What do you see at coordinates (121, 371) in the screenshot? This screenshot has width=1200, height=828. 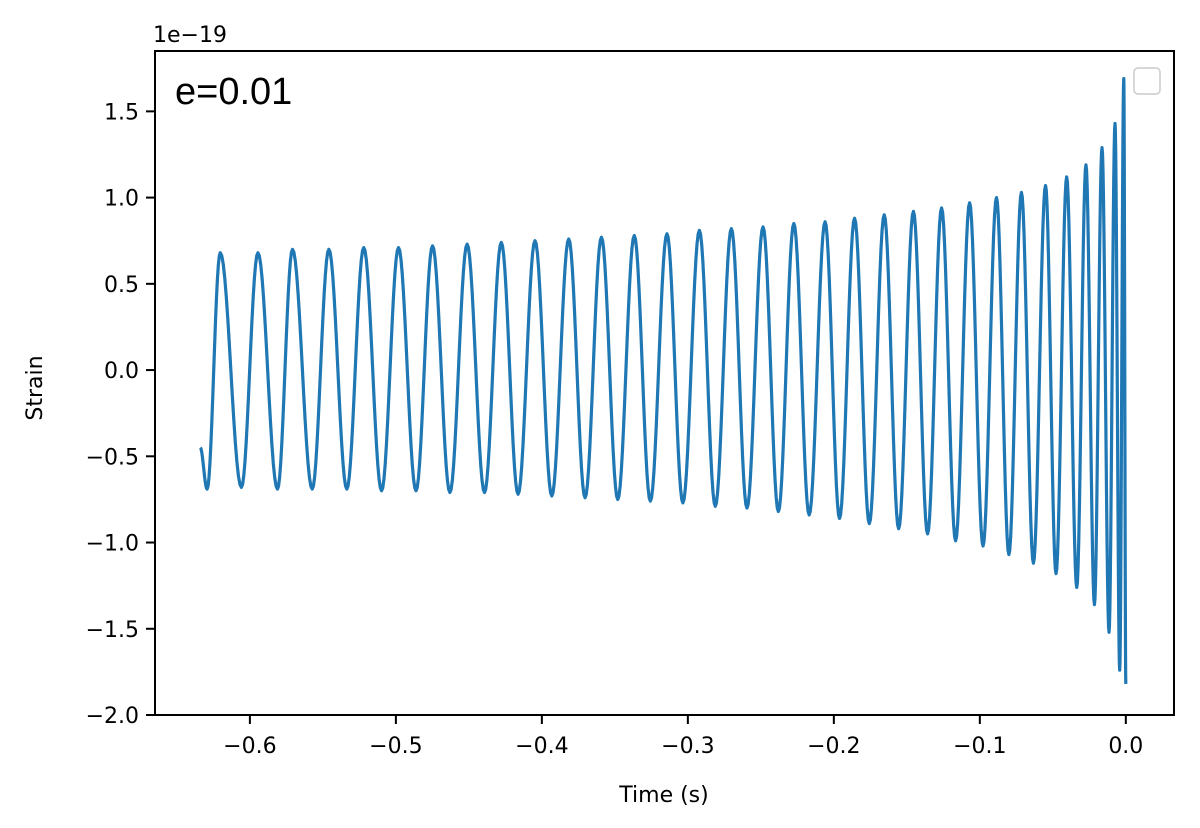 I see `y-tick-label: 0.0` at bounding box center [121, 371].